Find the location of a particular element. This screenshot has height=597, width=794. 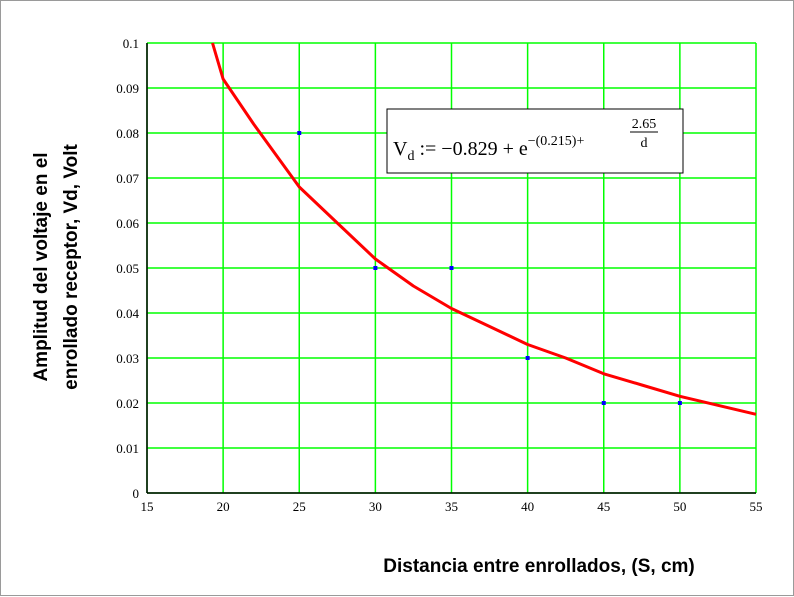

equation-rhs: := −0.829 + e is located at coordinates (470, 149).